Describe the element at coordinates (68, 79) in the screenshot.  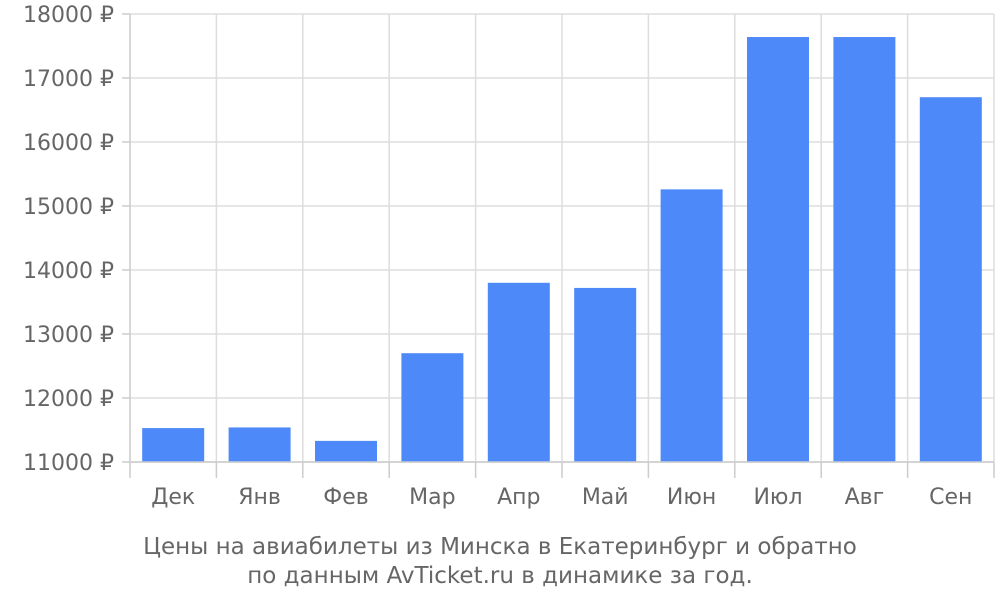
I see `y-tick-label: 17000 ₽` at that location.